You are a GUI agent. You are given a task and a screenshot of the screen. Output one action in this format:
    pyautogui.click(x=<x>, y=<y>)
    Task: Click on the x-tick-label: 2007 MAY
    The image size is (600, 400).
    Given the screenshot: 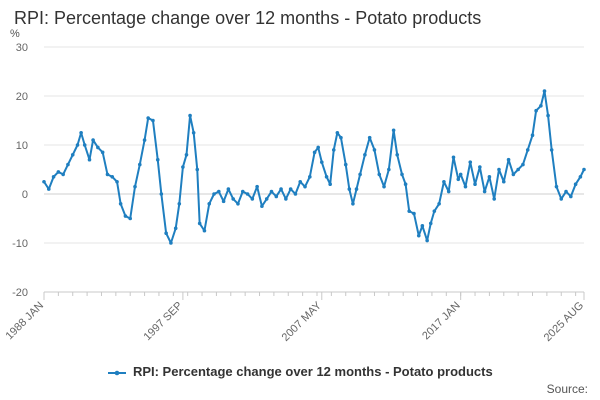 What is the action you would take?
    pyautogui.click(x=302, y=321)
    